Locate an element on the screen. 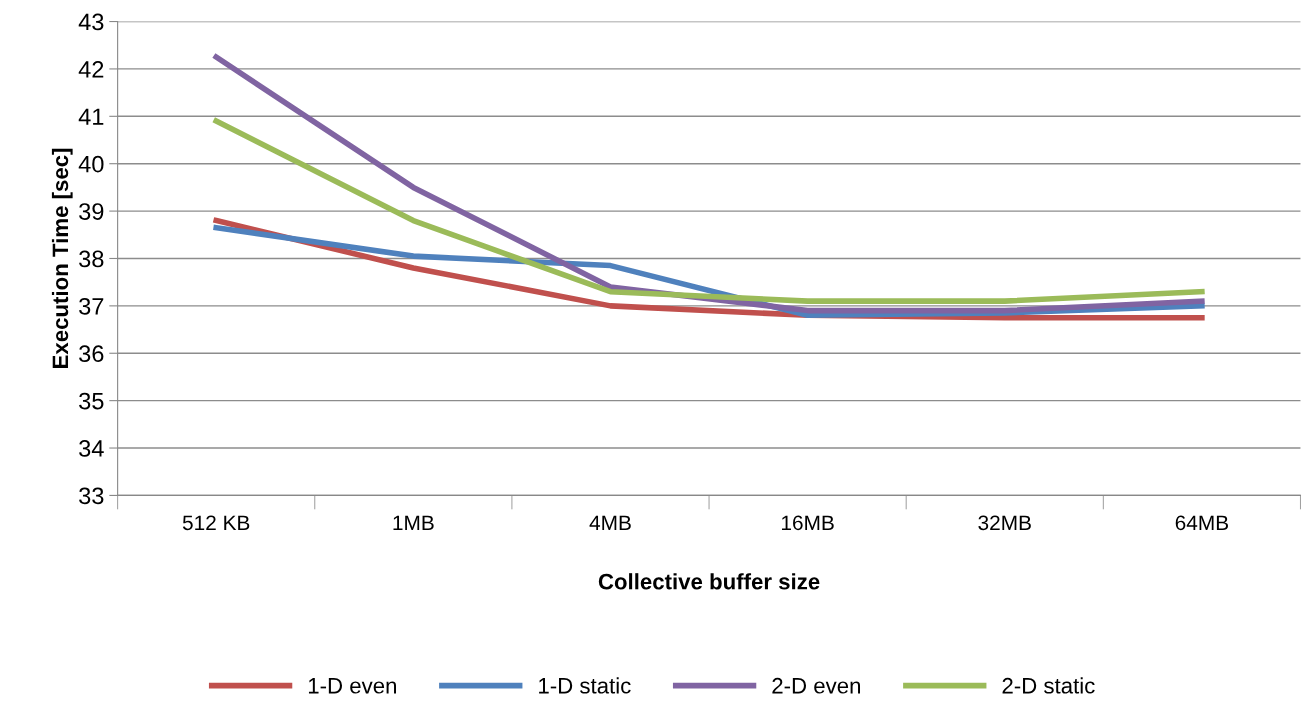 This screenshot has height=718, width=1307. x-tick-label: 64MB is located at coordinates (1202, 523).